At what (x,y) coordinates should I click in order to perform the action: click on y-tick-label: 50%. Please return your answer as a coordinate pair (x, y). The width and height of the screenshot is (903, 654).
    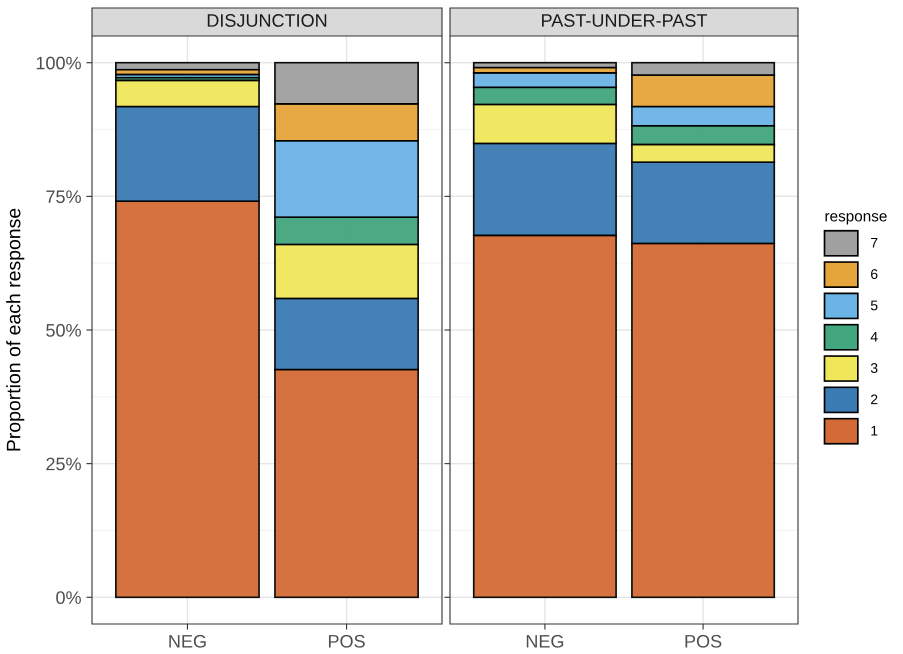
    Looking at the image, I should click on (63, 330).